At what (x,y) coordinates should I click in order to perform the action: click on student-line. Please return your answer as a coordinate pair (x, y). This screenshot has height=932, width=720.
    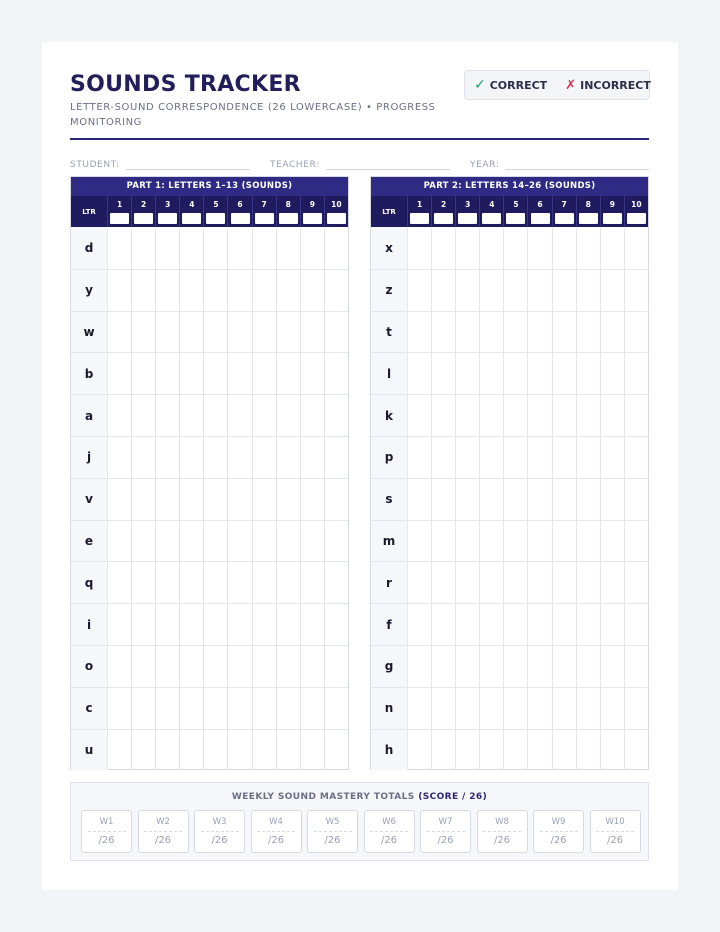
    Looking at the image, I should click on (187, 165).